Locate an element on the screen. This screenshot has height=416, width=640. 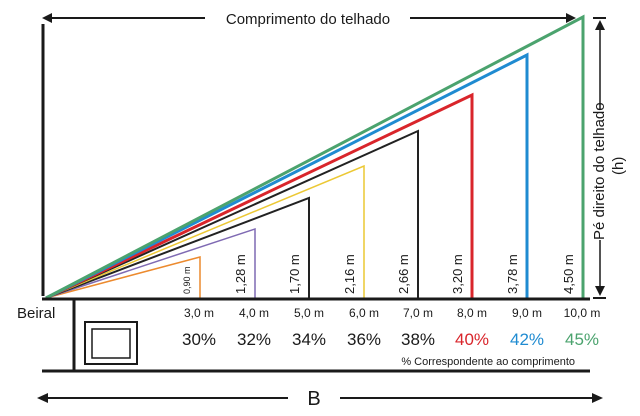
roof-percent-value: 34% is located at coordinates (309, 339).